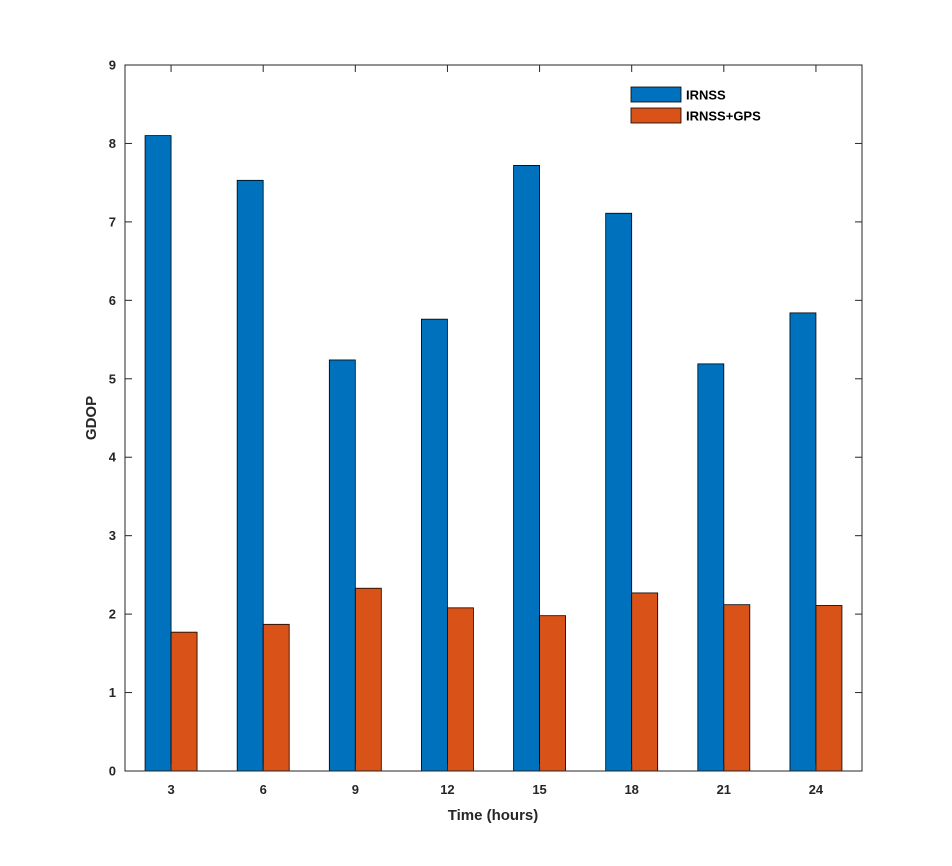 The image size is (952, 866). I want to click on y-tick-label: 9, so click(112, 65).